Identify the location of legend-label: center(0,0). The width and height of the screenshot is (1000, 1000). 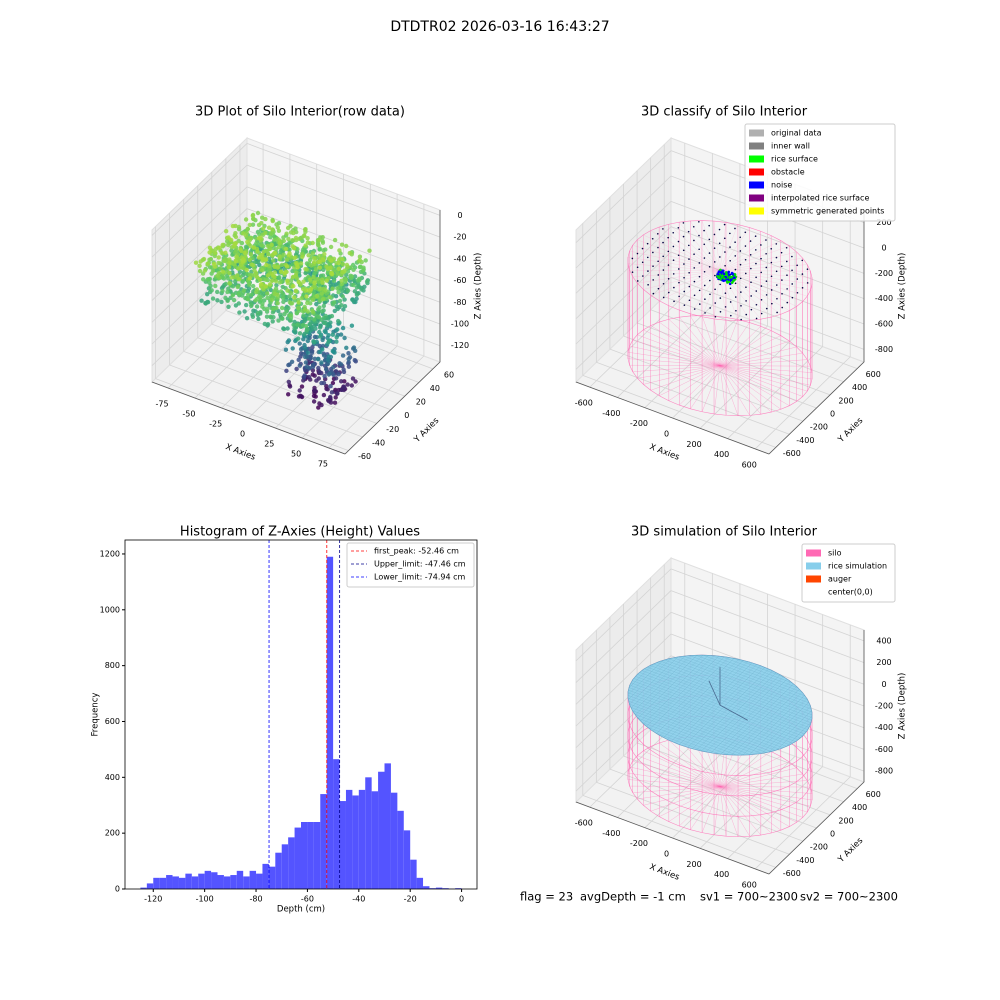
(850, 592).